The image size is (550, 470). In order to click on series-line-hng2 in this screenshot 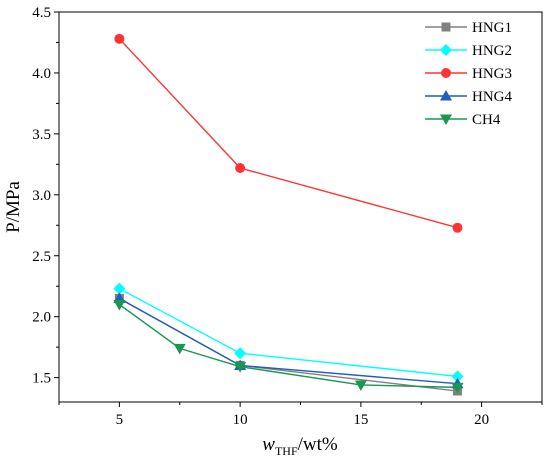, I will do `click(288, 333)`.